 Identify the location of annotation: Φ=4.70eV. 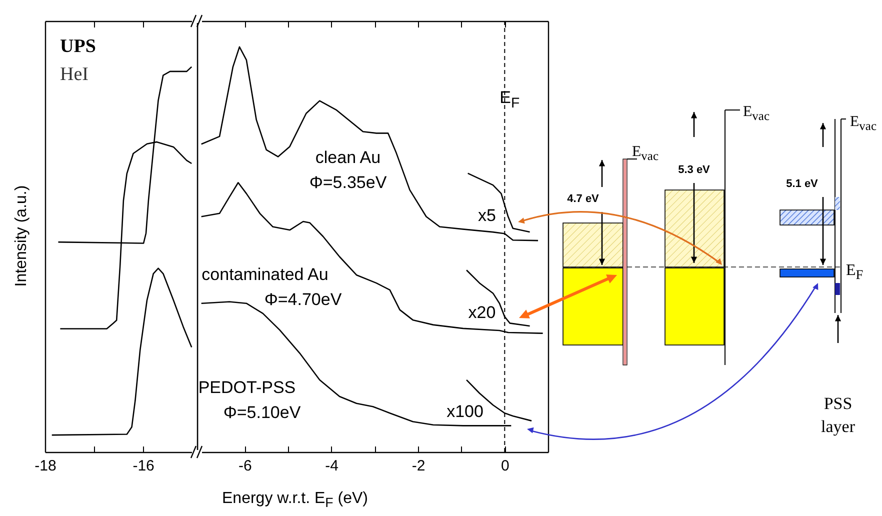
(303, 300).